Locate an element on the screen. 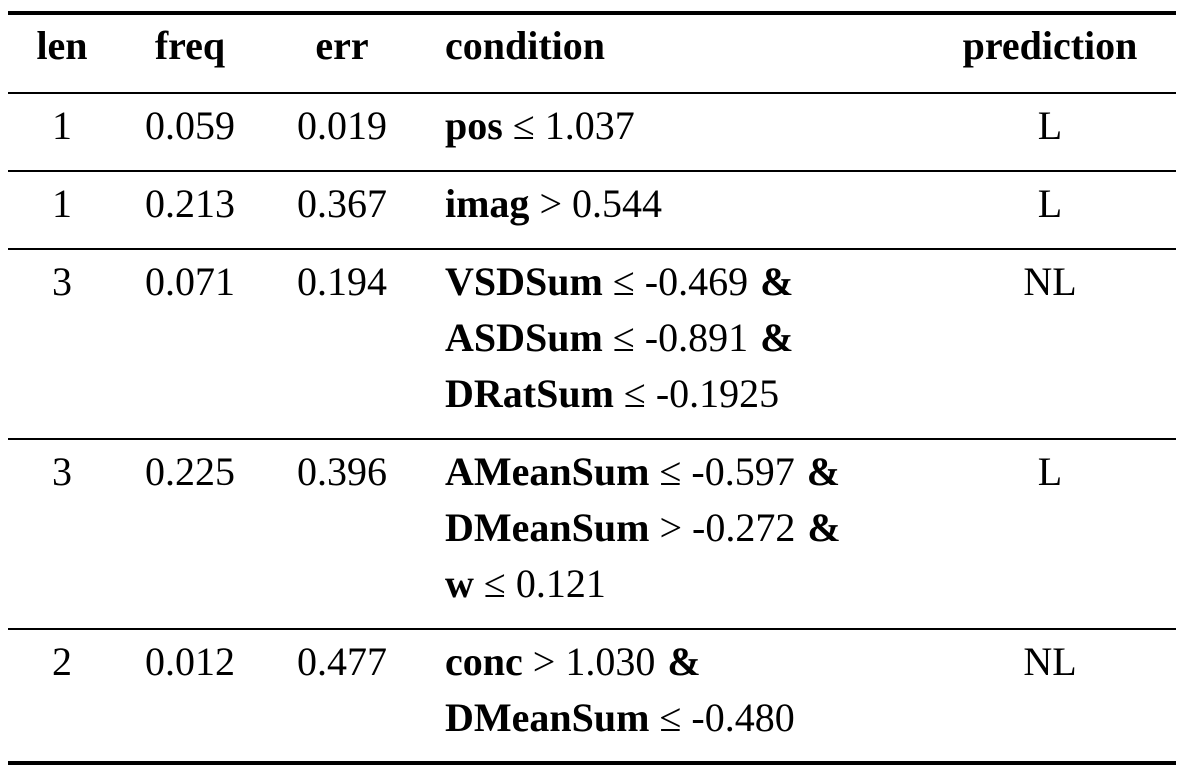 The image size is (1192, 778). header-cell: err is located at coordinates (341, 45).